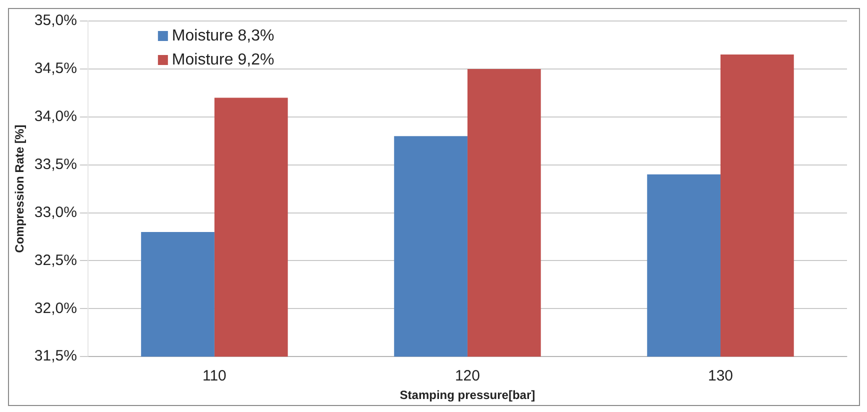 The image size is (867, 412). Describe the element at coordinates (223, 35) in the screenshot. I see `legend-label: Moisture 8,3%` at that location.